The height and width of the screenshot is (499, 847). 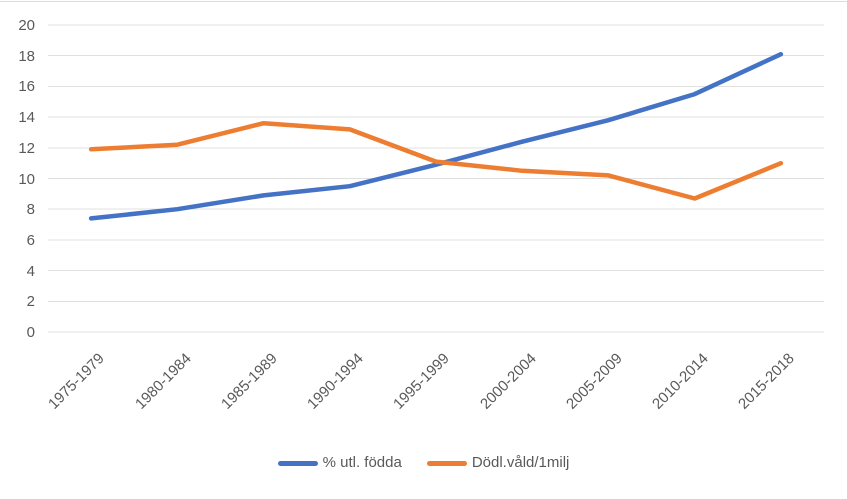 I want to click on y-axis-tick-label: 6, so click(x=30, y=240).